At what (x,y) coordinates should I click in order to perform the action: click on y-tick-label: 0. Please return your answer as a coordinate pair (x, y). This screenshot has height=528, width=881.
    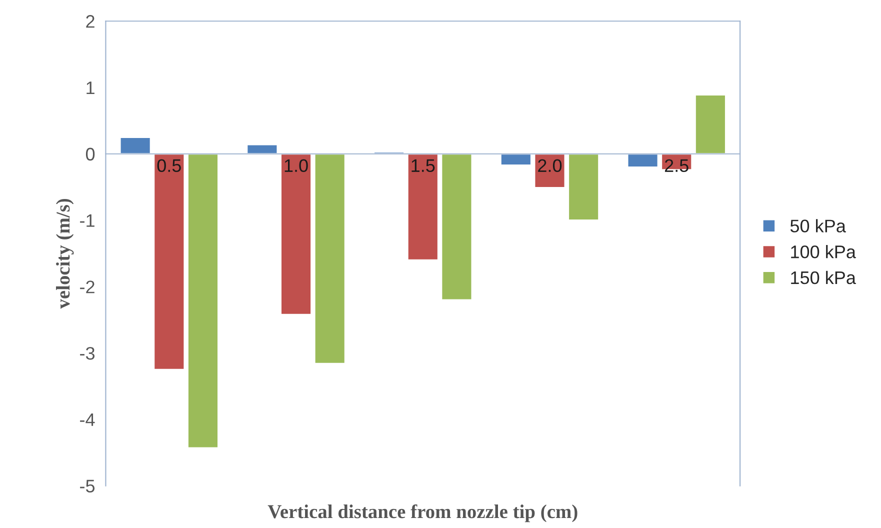
    Looking at the image, I should click on (90, 154).